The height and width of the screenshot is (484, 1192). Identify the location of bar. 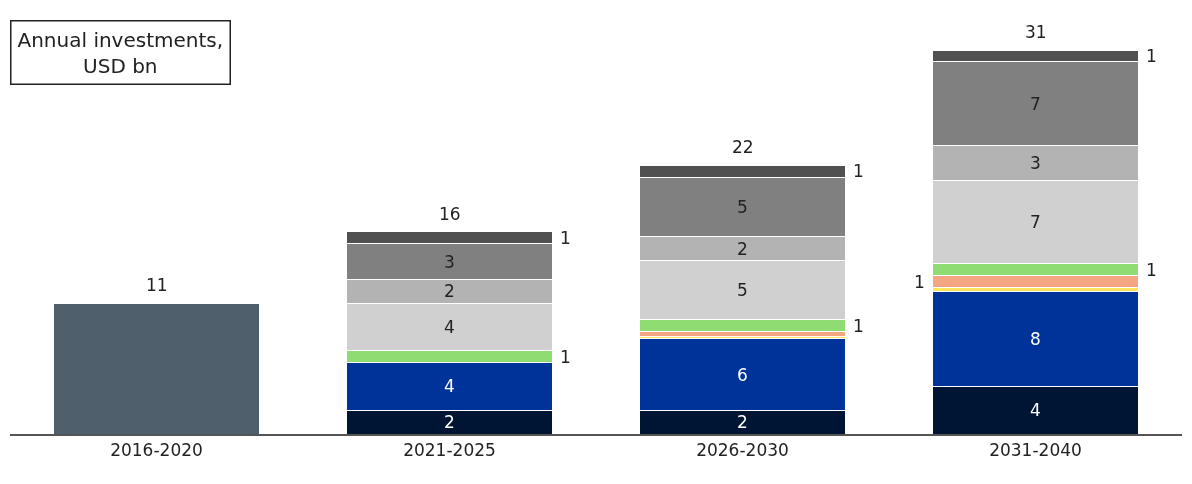
(156, 368).